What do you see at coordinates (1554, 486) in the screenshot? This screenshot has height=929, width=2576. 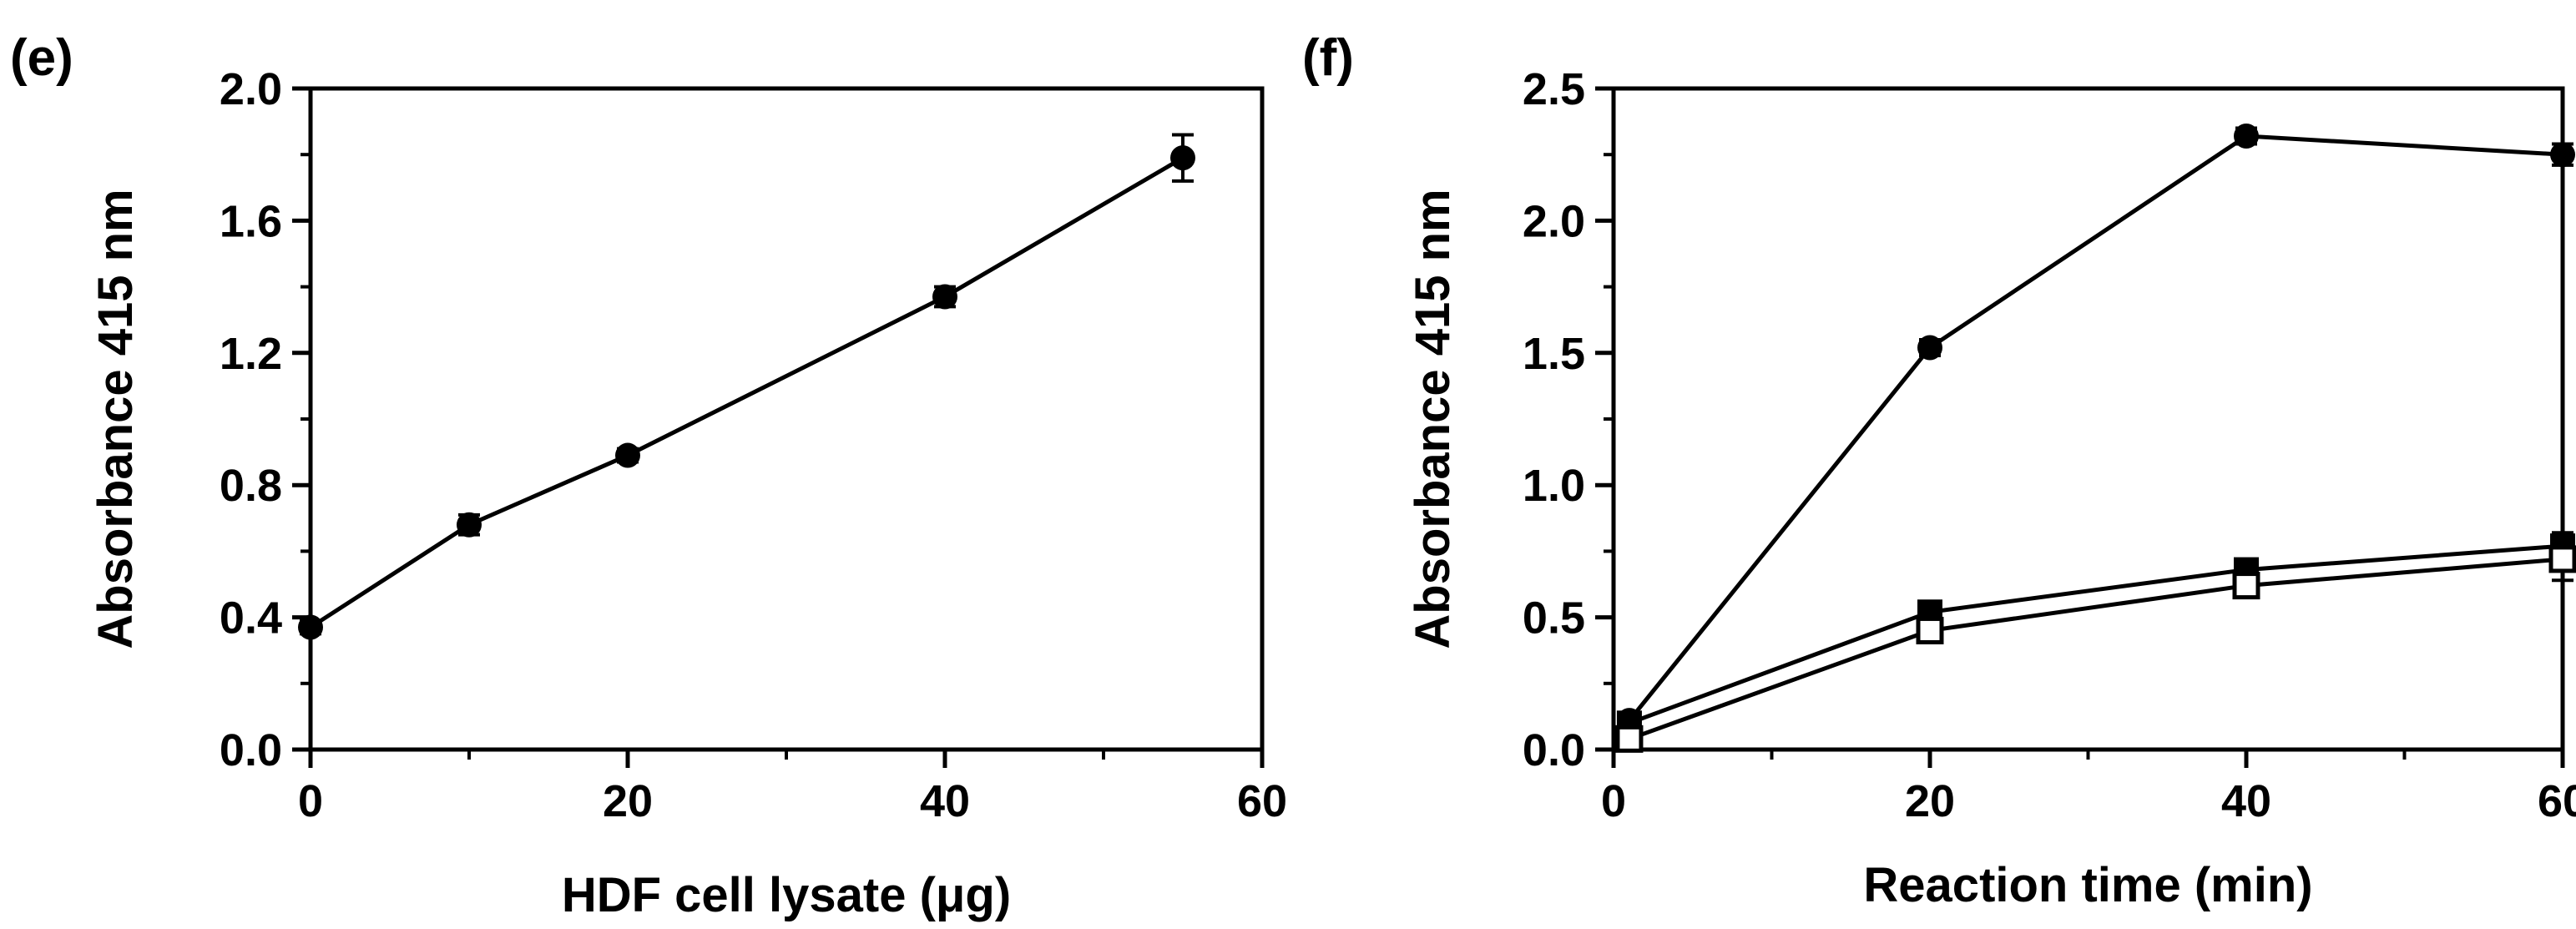 I see `y-tick-label: 1.0` at bounding box center [1554, 486].